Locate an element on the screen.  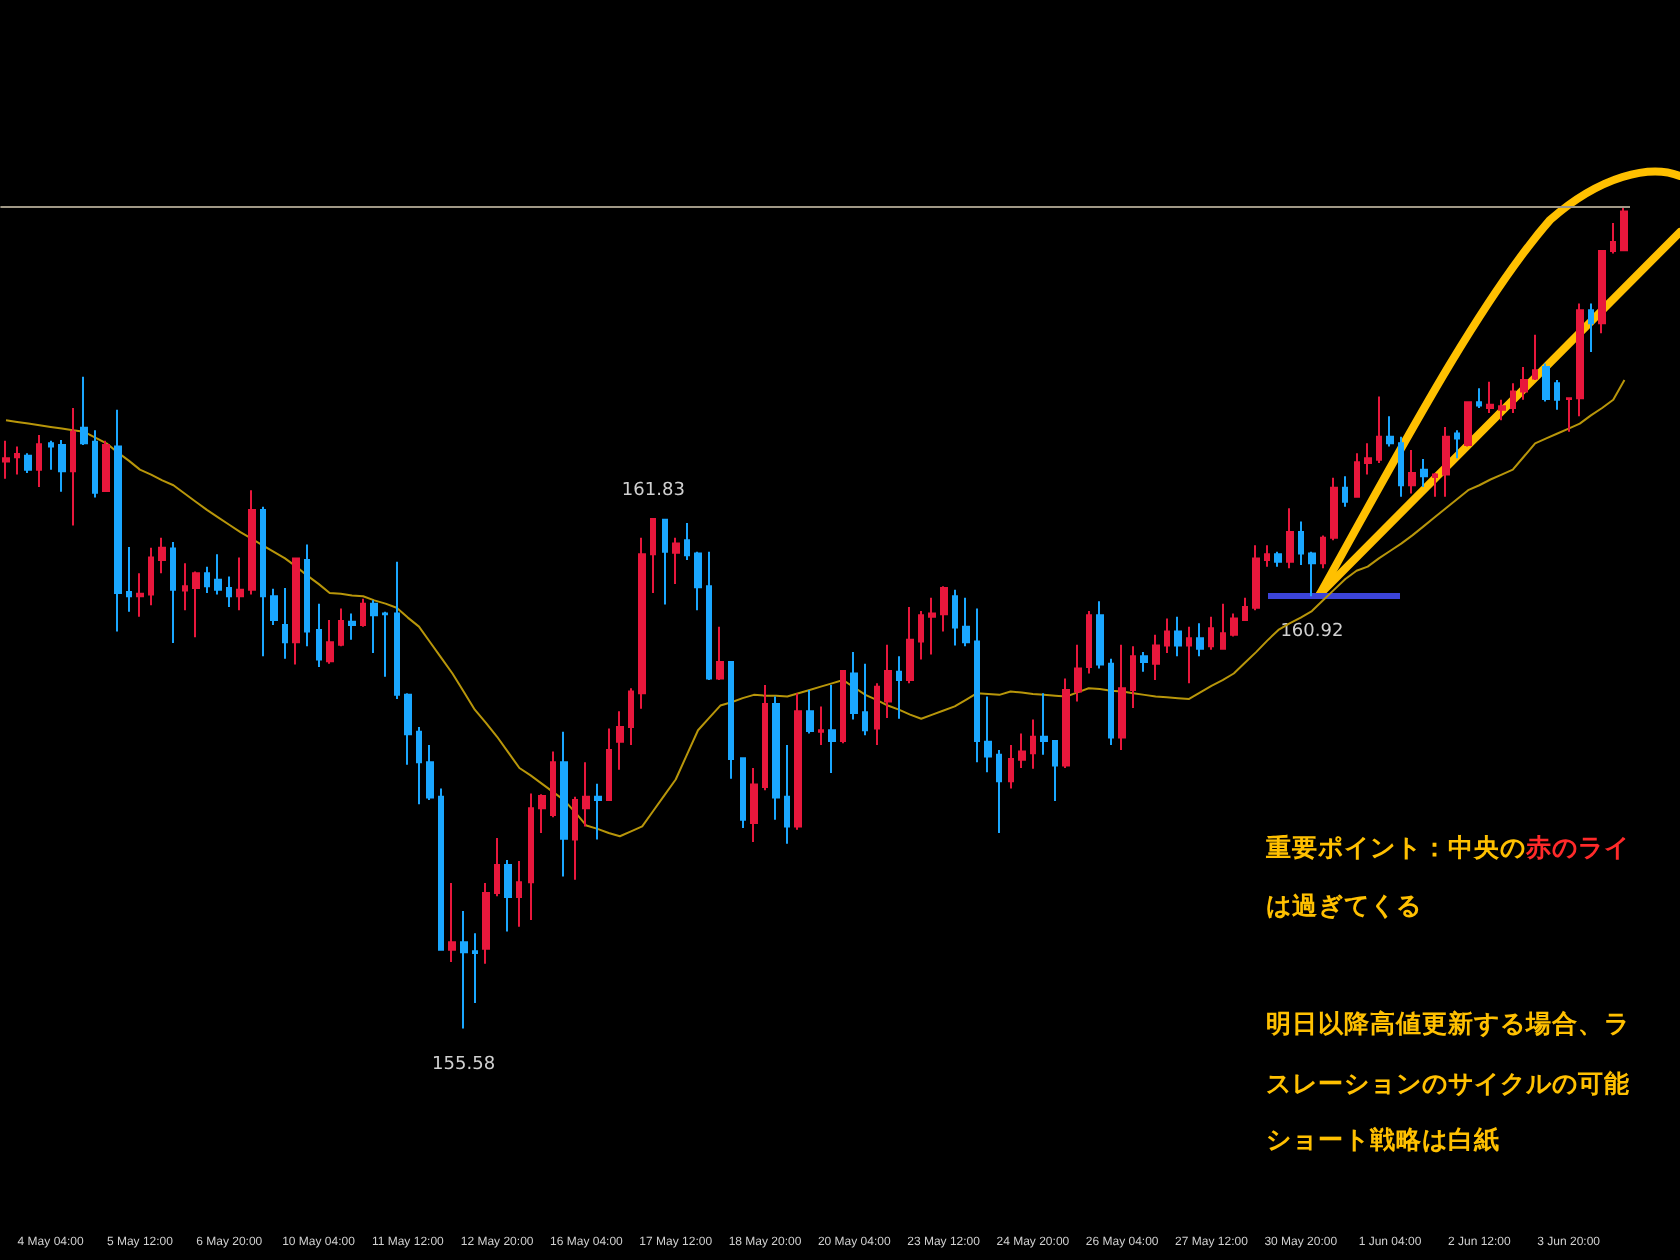
annotation: 161.83 is located at coordinates (653, 490).